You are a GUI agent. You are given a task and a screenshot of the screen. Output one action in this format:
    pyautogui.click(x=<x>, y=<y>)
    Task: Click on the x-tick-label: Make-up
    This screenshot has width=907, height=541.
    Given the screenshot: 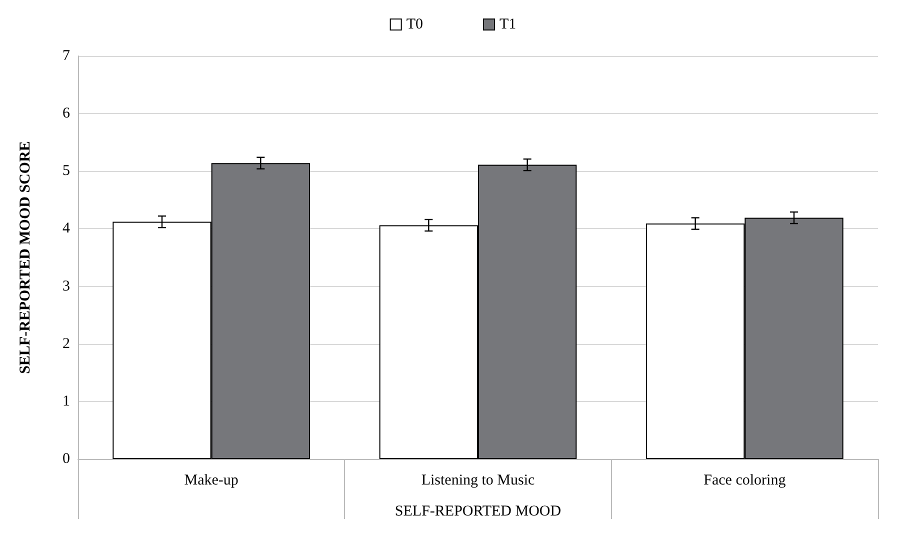 What is the action you would take?
    pyautogui.click(x=211, y=480)
    